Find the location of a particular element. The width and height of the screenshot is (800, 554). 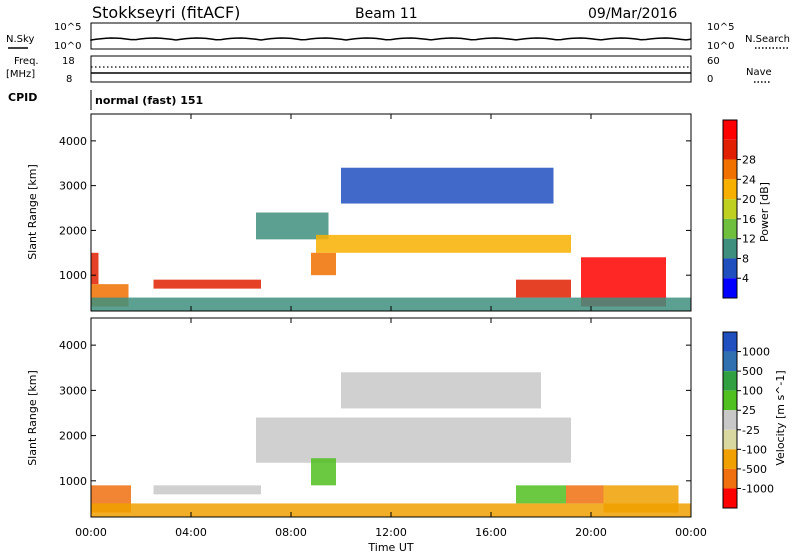

cpid-value: normal (fast) 151 is located at coordinates (149, 100).